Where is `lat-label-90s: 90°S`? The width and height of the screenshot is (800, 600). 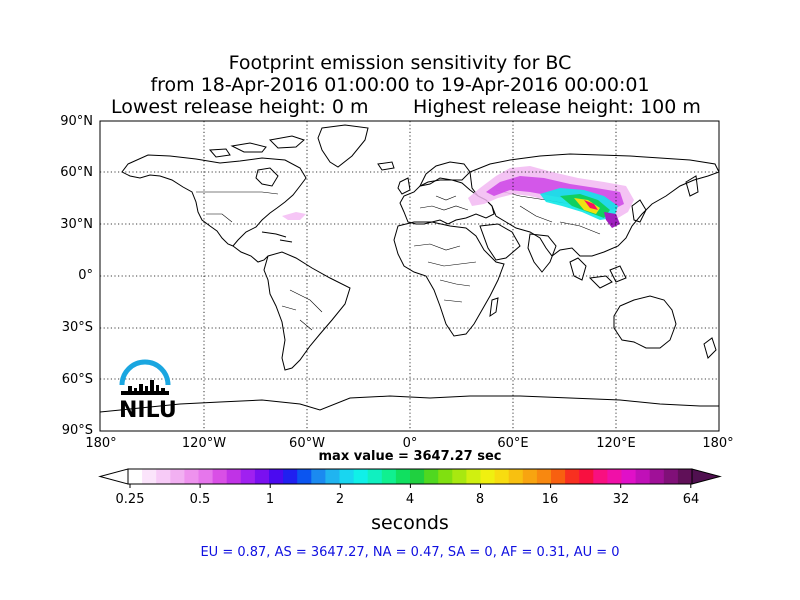
lat-label-90s: 90°S is located at coordinates (77, 430).